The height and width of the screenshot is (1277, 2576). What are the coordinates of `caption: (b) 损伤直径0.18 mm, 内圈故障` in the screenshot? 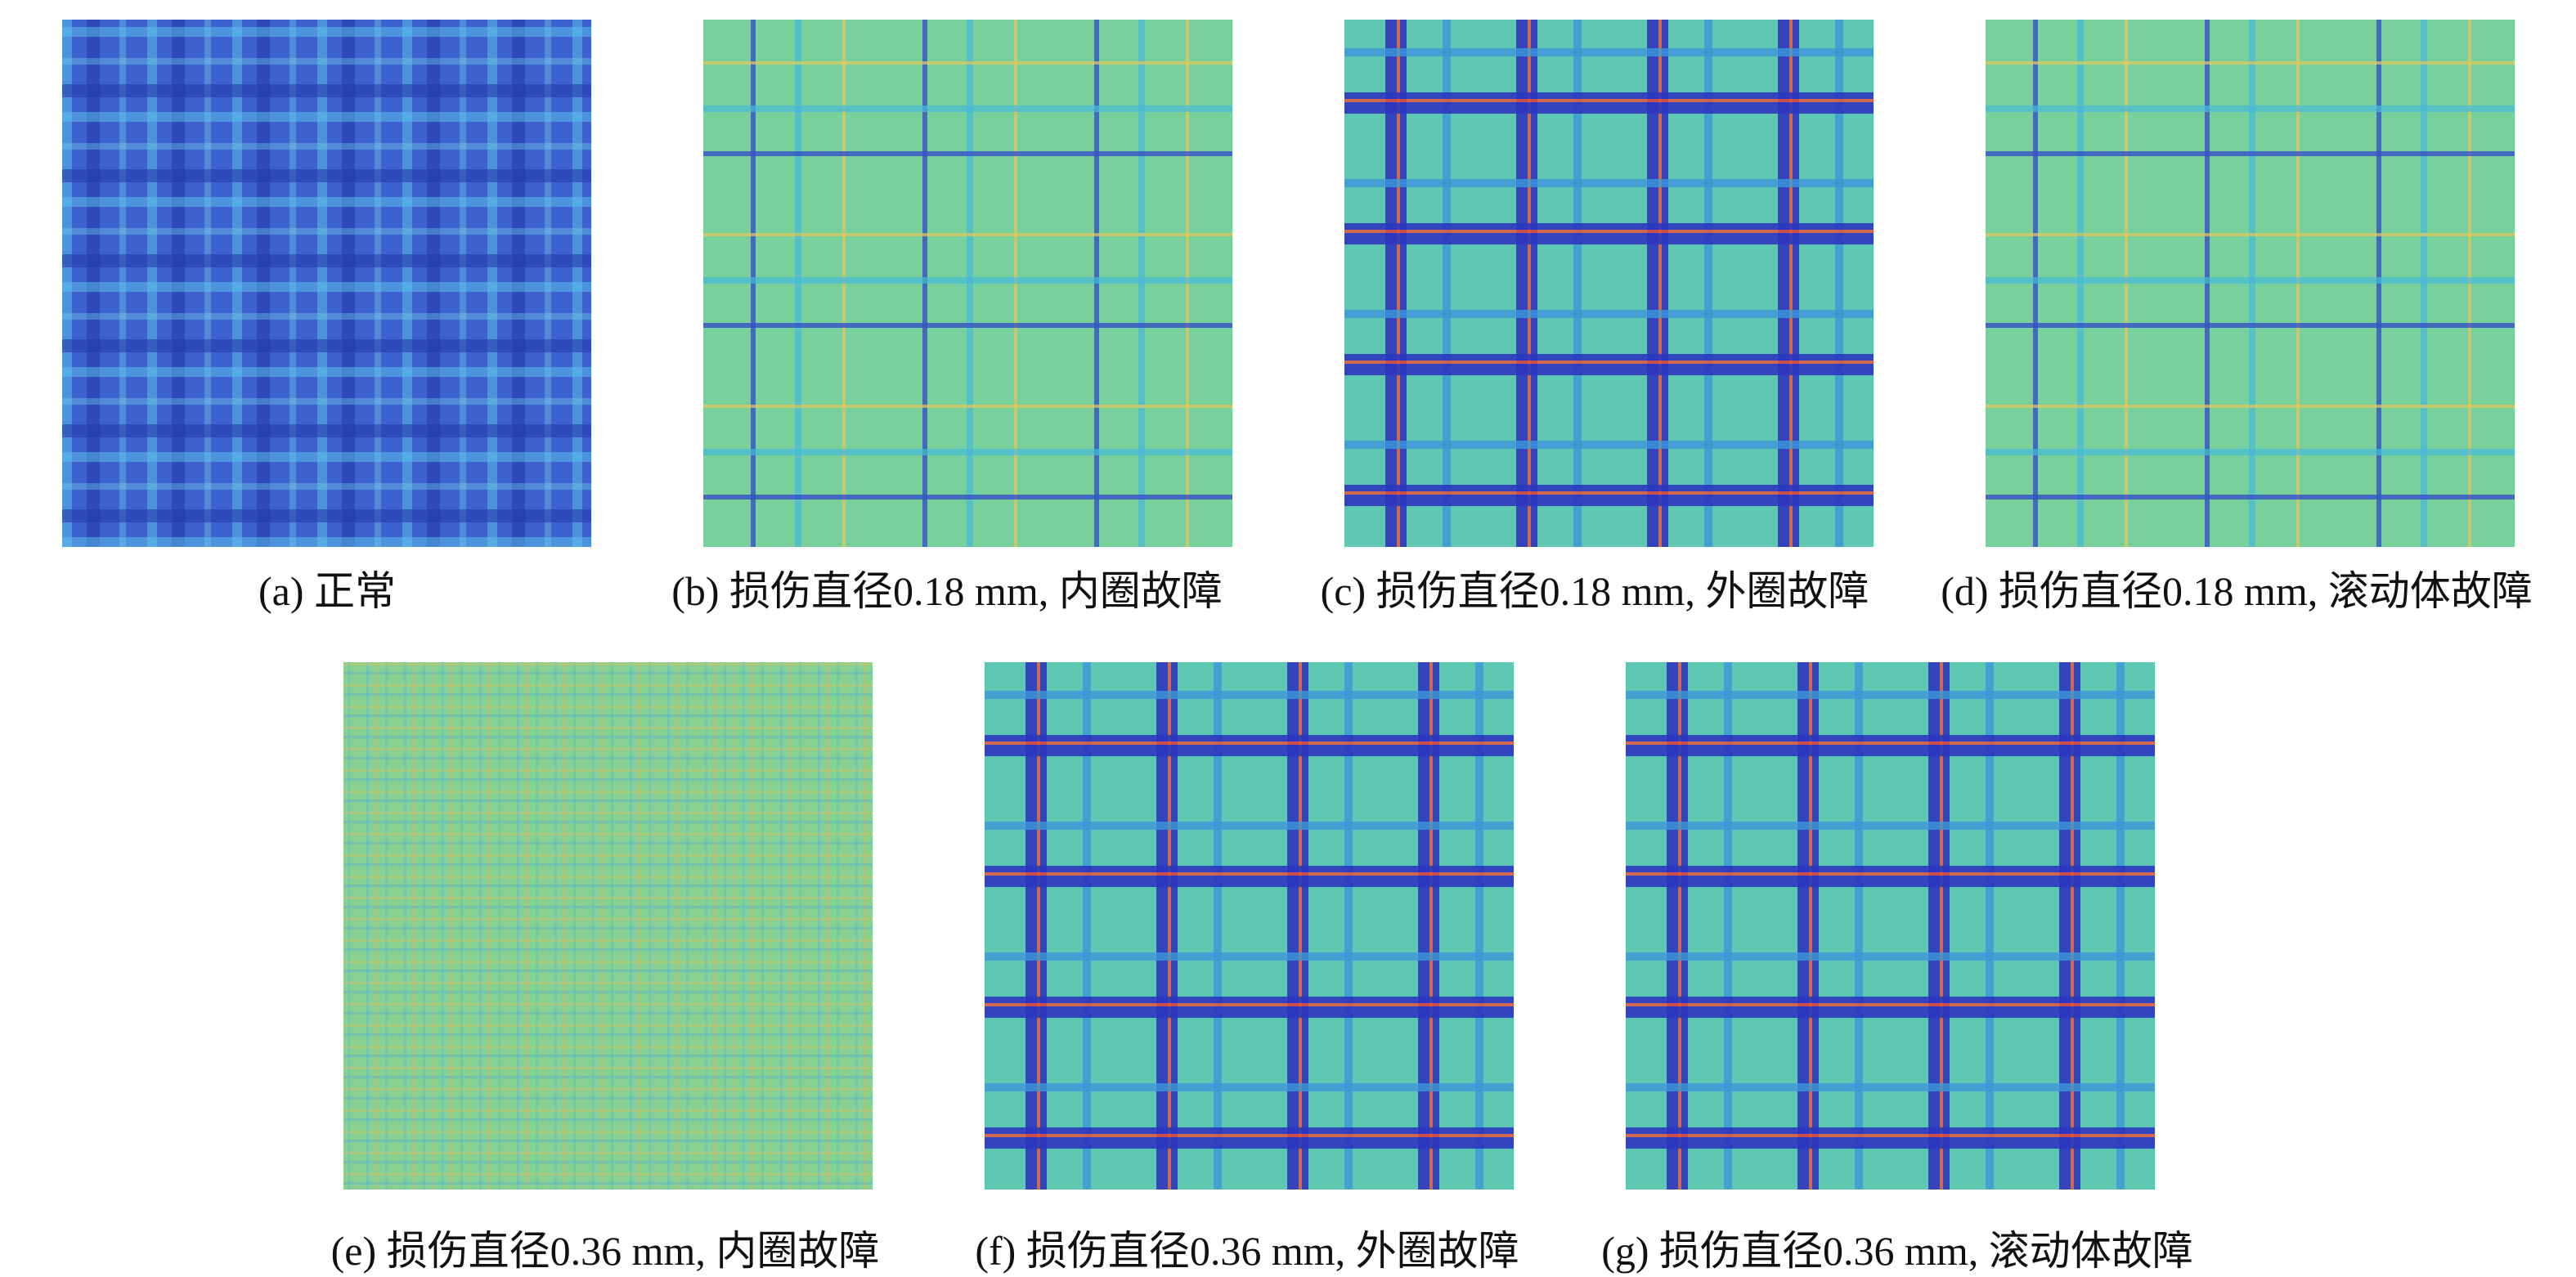 It's located at (947, 591).